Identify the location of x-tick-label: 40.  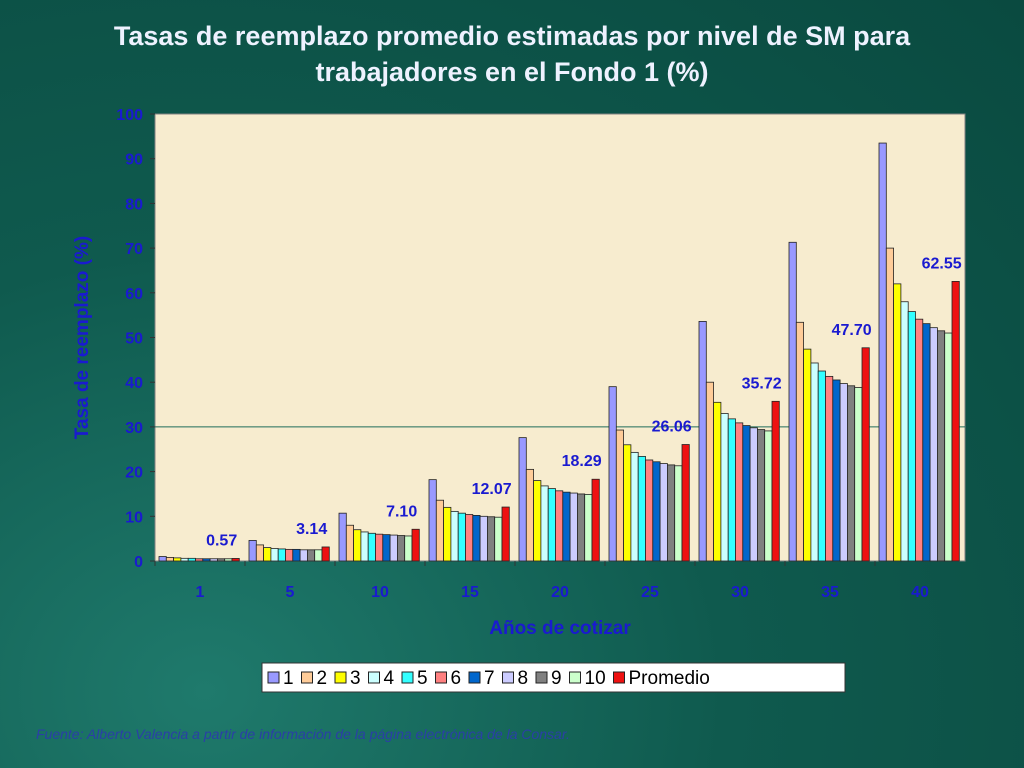
(920, 592).